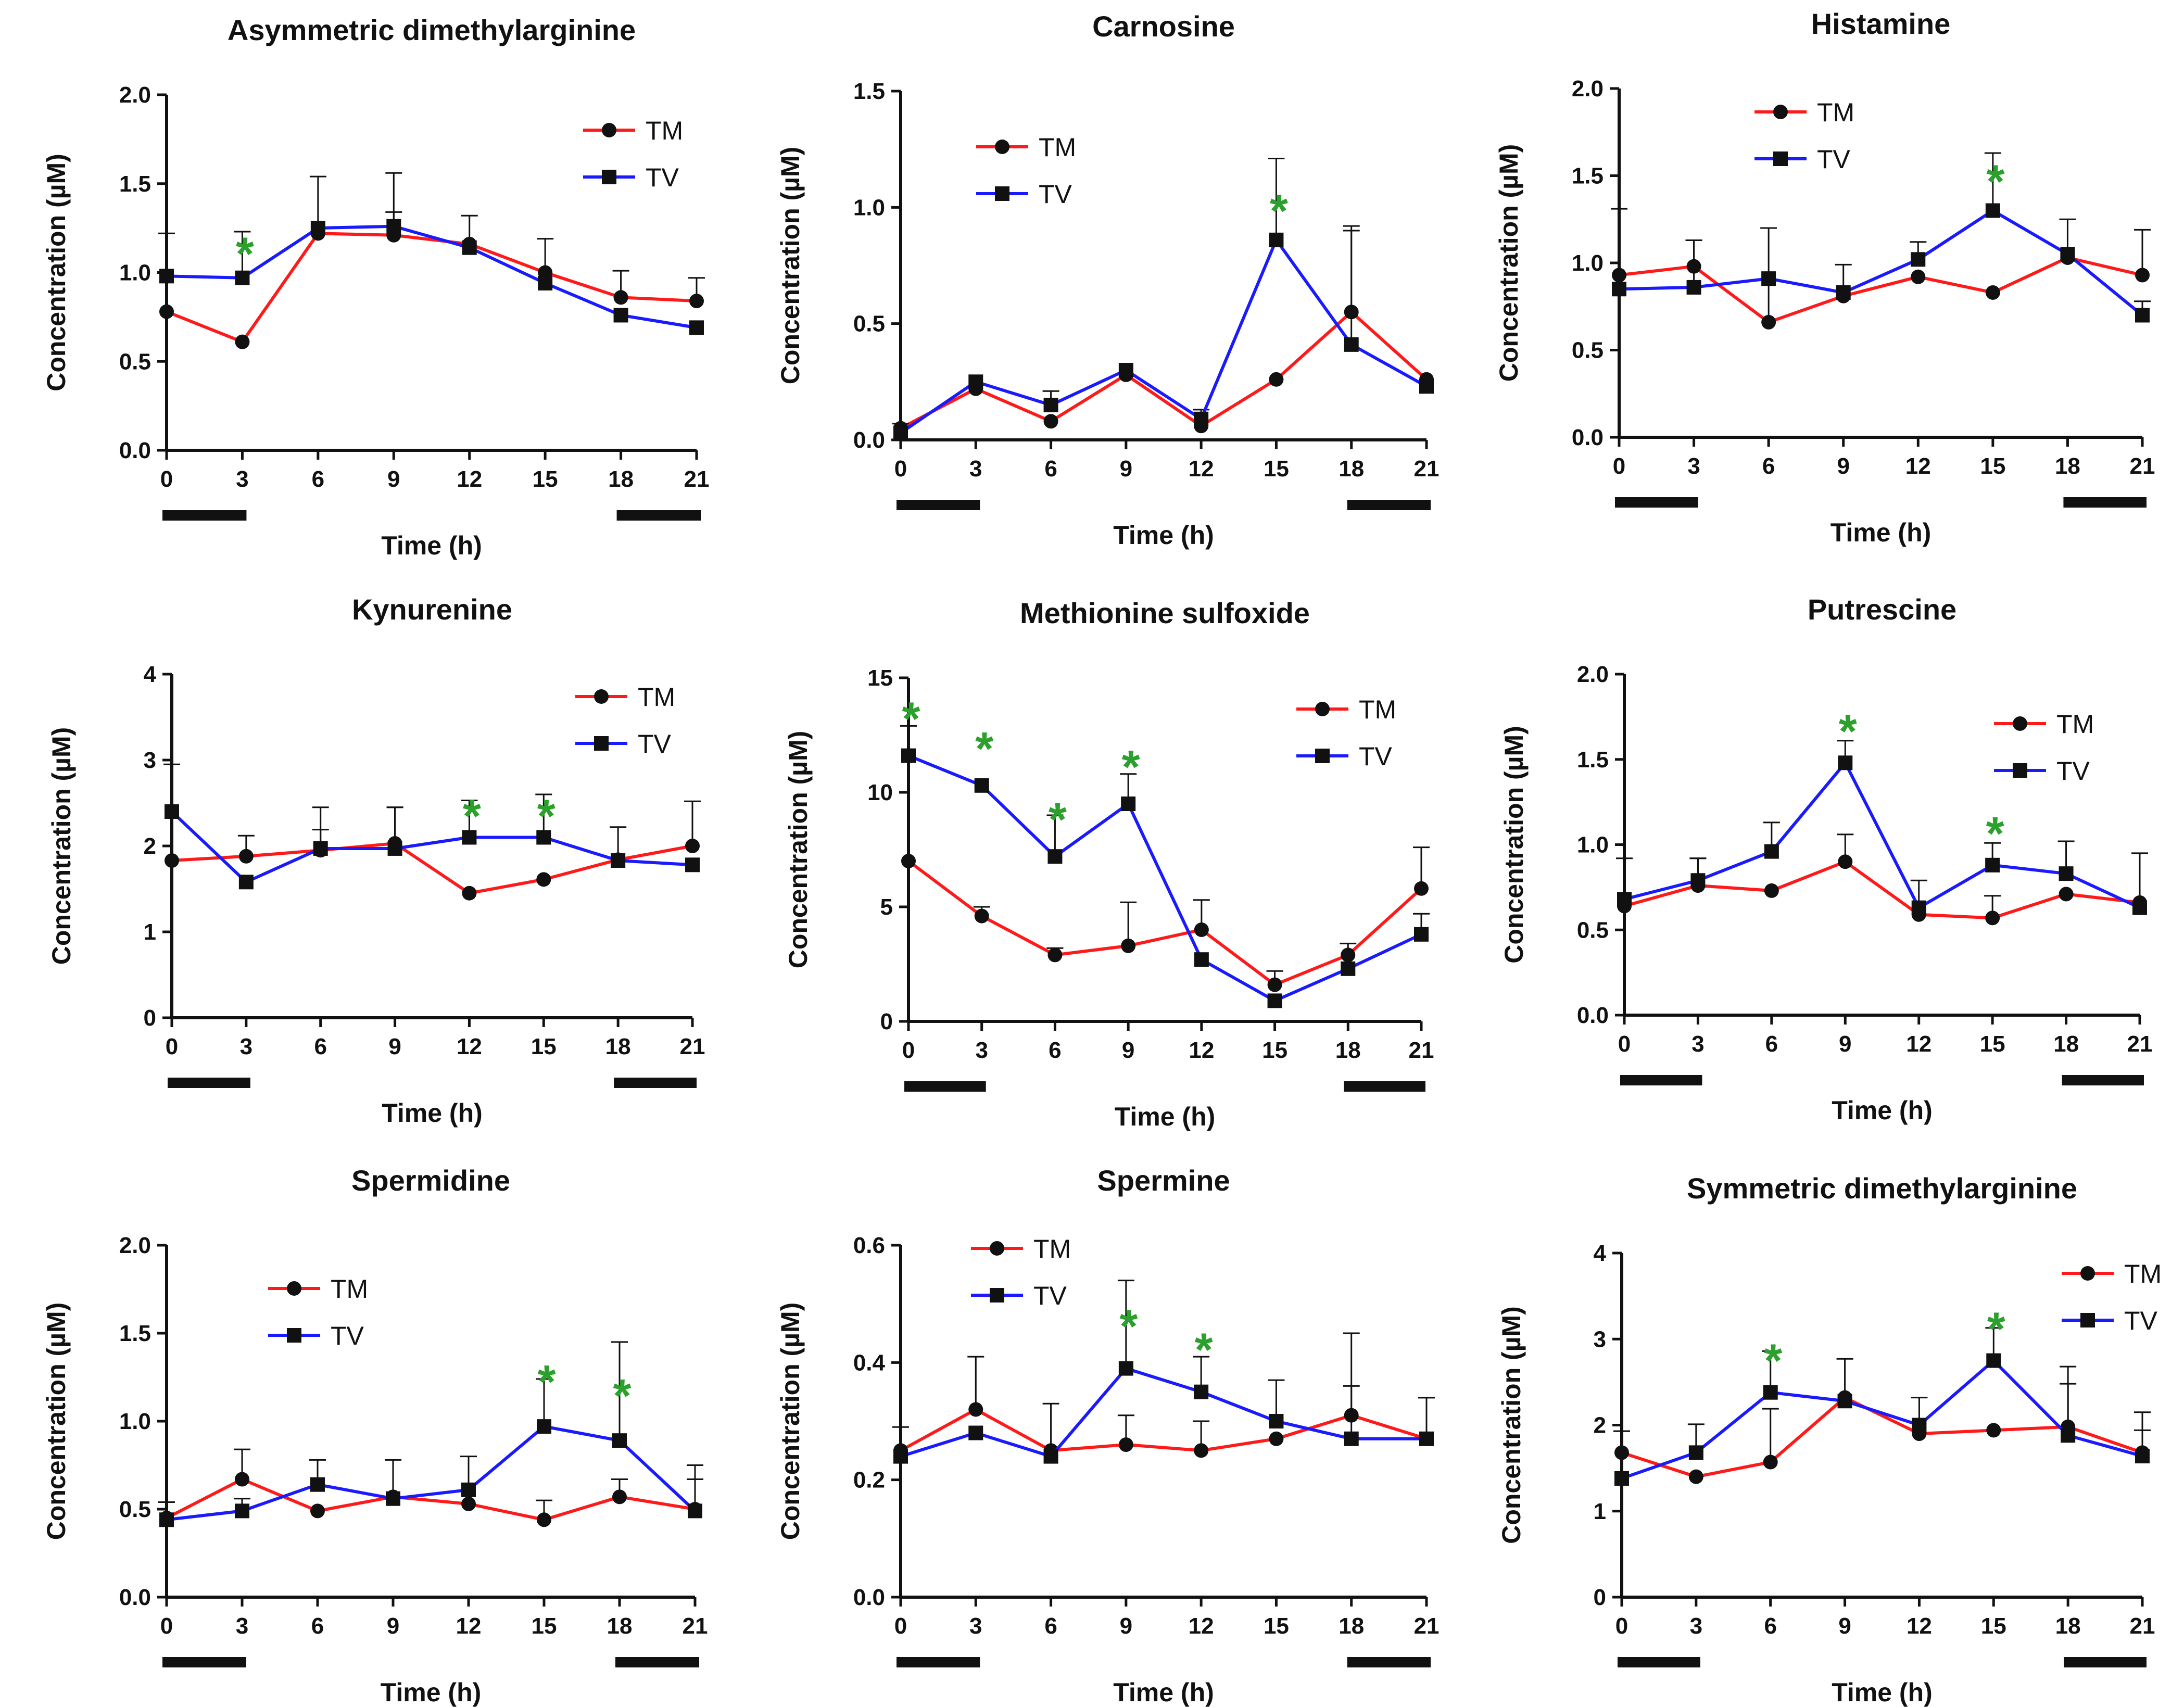 This screenshot has width=2184, height=1707. I want to click on series-TM, so click(1881, 269).